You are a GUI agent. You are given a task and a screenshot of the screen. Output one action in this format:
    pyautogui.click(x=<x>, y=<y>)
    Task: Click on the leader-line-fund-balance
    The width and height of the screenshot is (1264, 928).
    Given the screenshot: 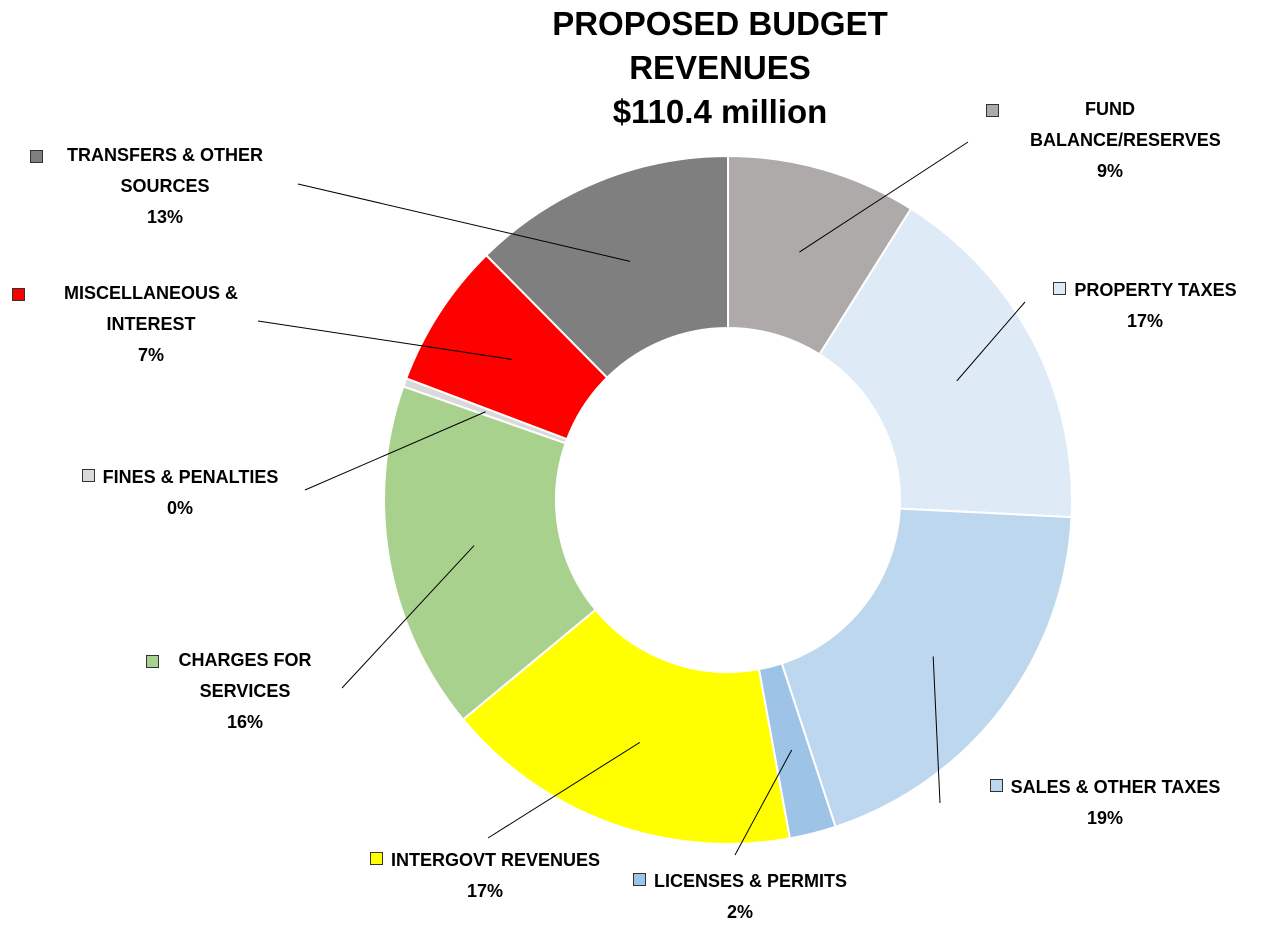 What is the action you would take?
    pyautogui.click(x=884, y=197)
    